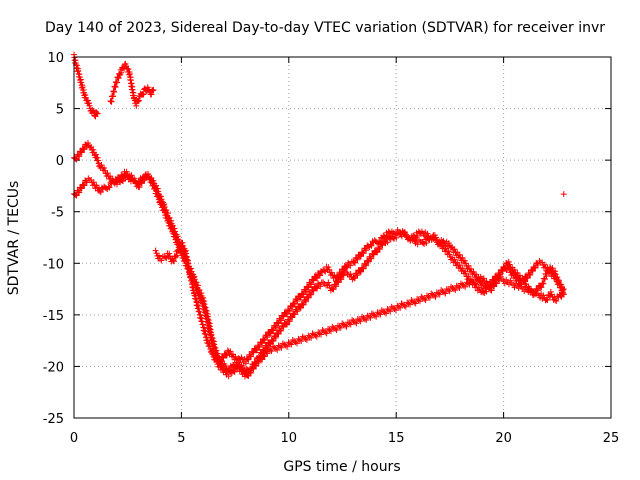 This screenshot has width=640, height=480. What do you see at coordinates (181, 438) in the screenshot?
I see `x-tick-label: 5` at bounding box center [181, 438].